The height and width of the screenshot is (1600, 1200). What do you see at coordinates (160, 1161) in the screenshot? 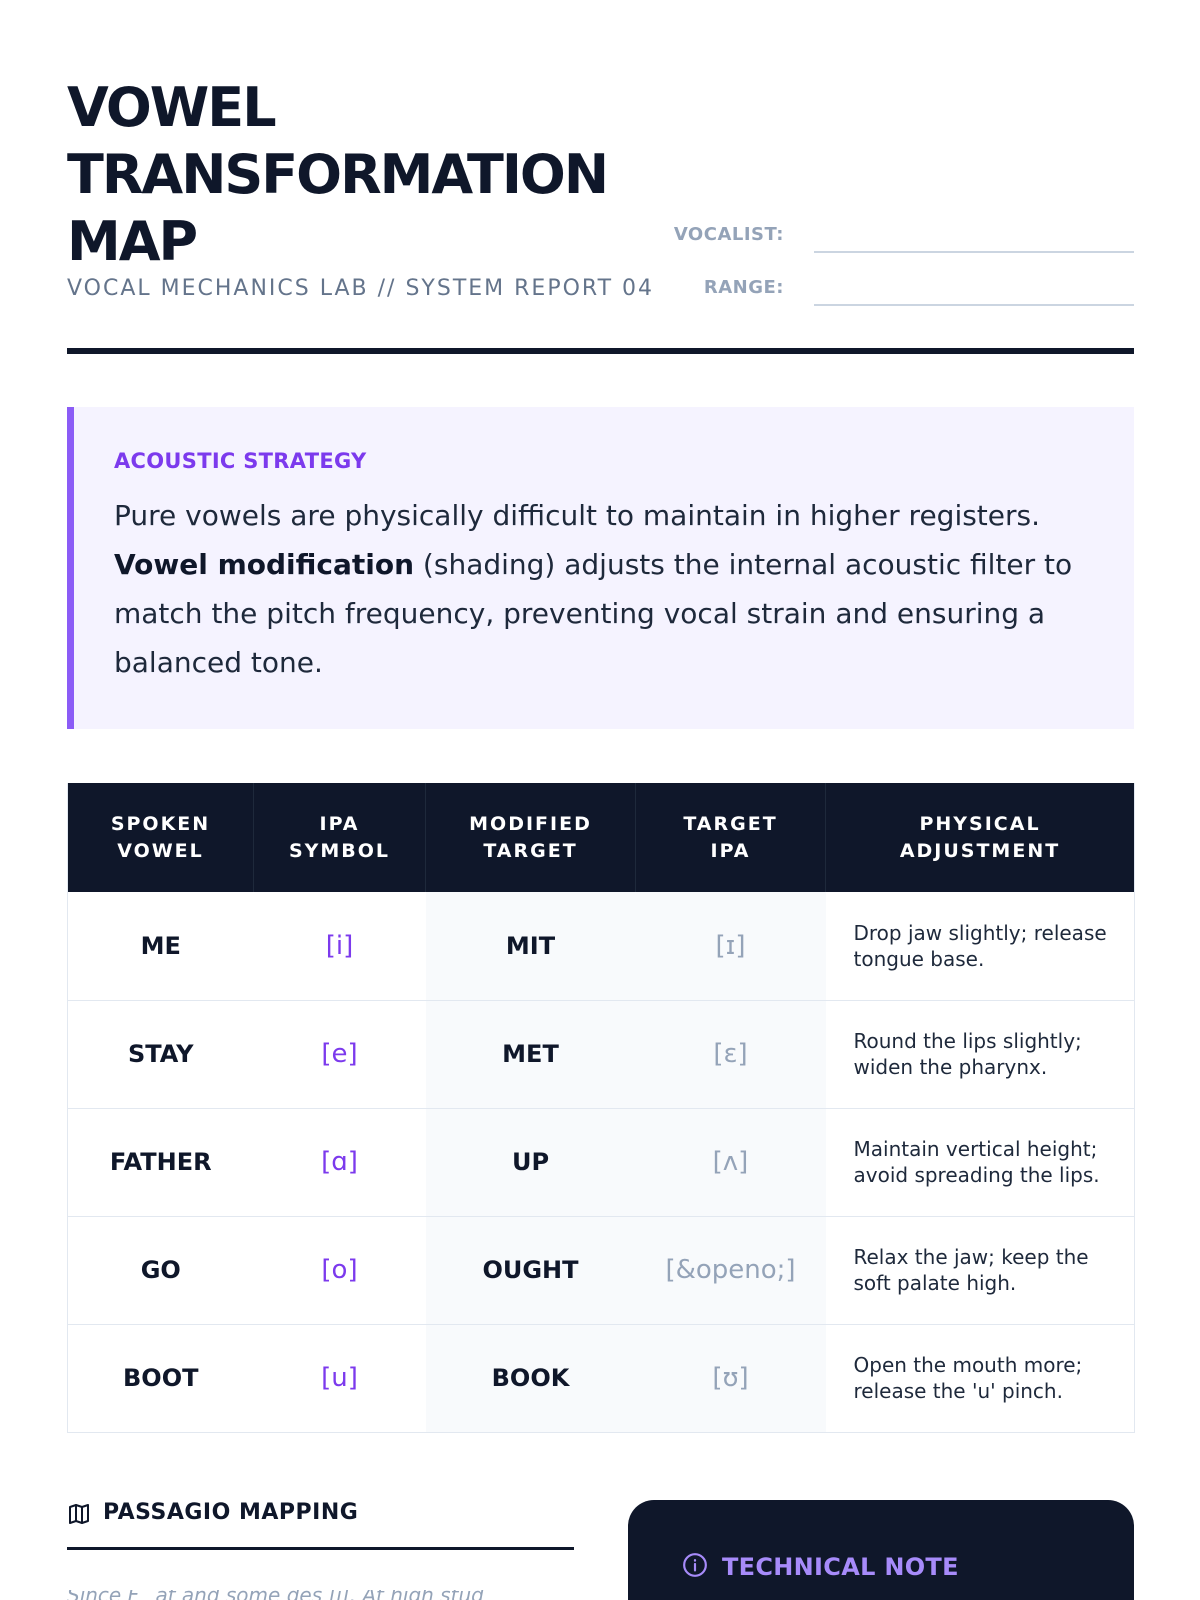
I see `spoken-vowel-cell: FATHER` at bounding box center [160, 1161].